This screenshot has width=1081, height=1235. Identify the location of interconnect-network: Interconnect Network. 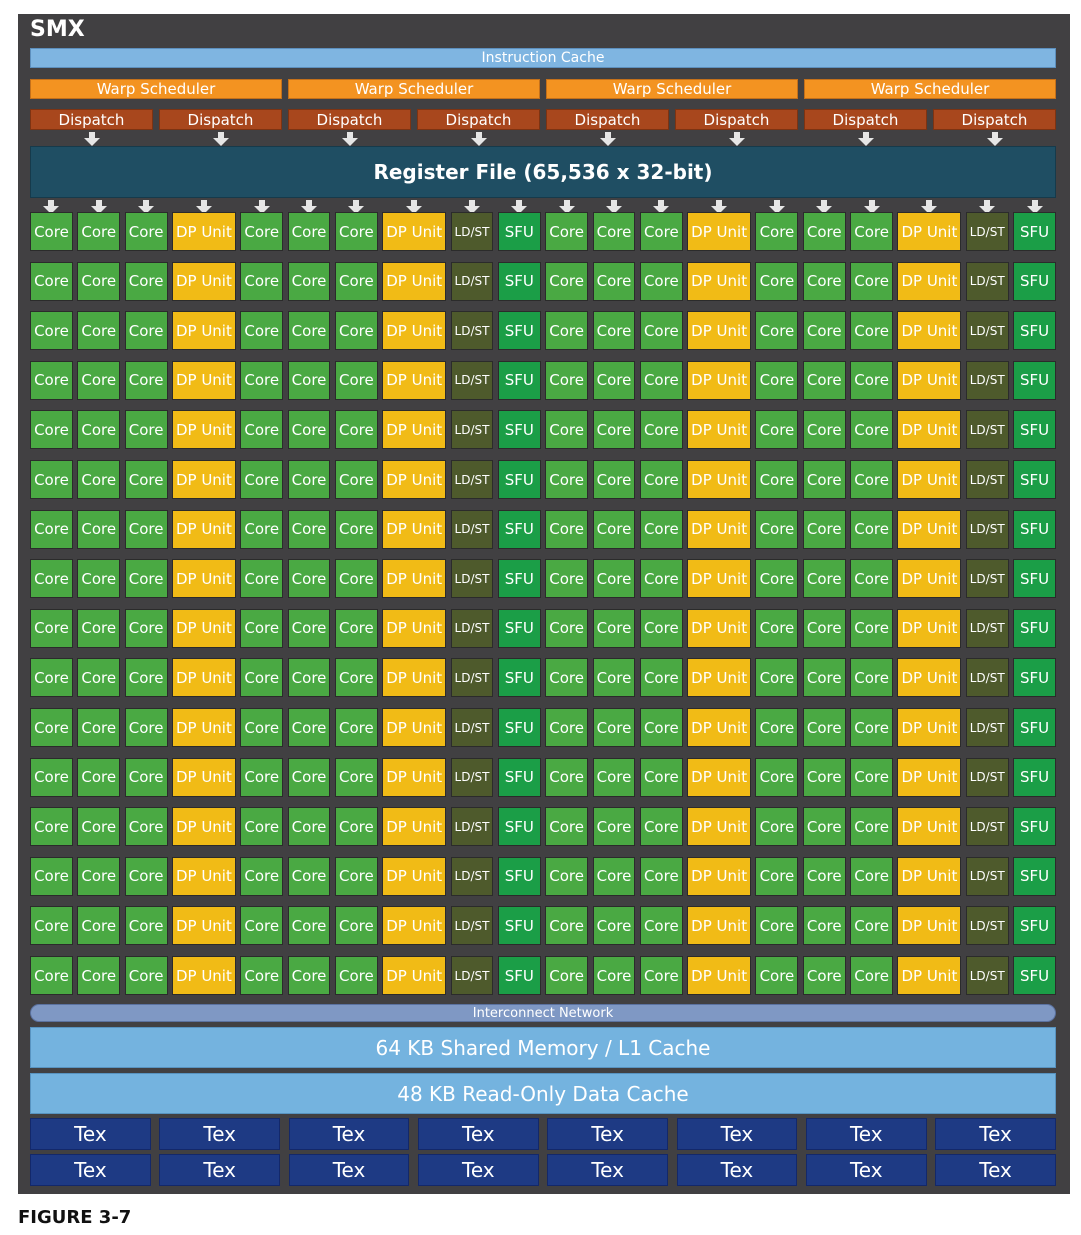
(543, 1013).